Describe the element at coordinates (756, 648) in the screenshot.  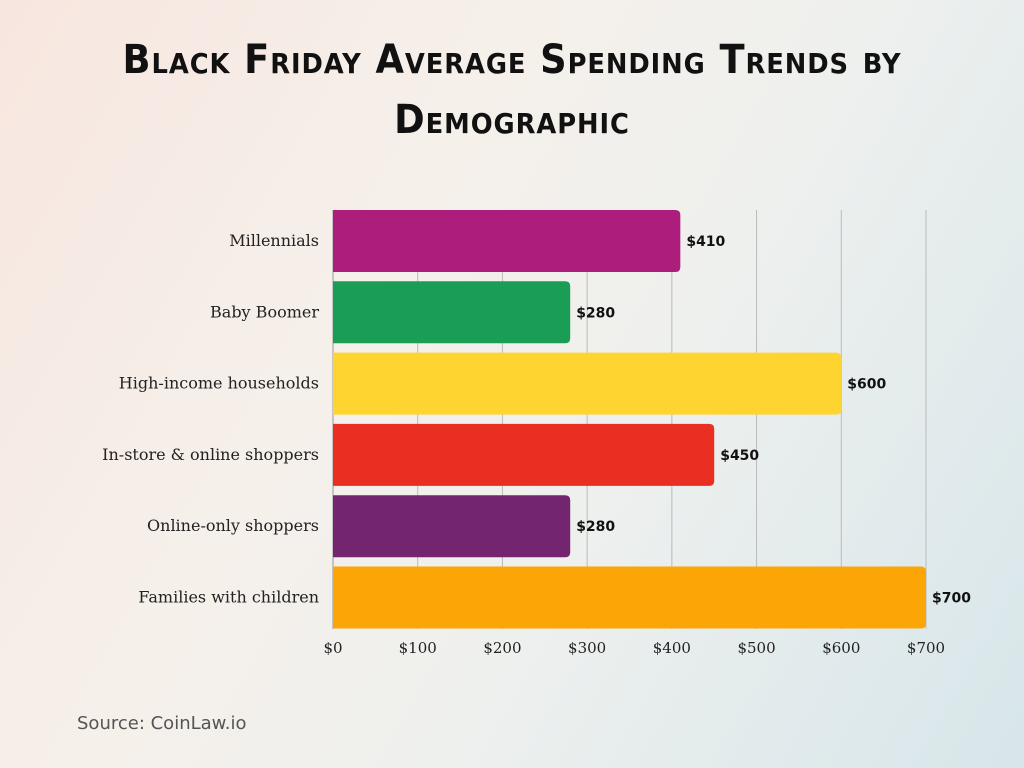
I see `x-tick-label: $500` at that location.